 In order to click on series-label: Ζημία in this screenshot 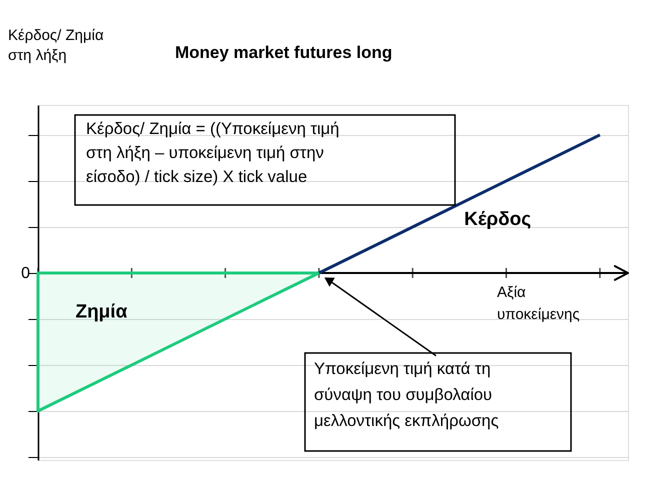, I will do `click(101, 312)`.